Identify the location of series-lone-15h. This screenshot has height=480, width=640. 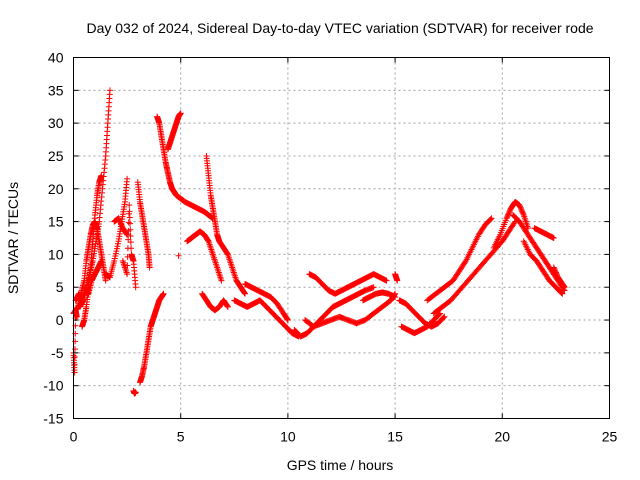
(396, 277).